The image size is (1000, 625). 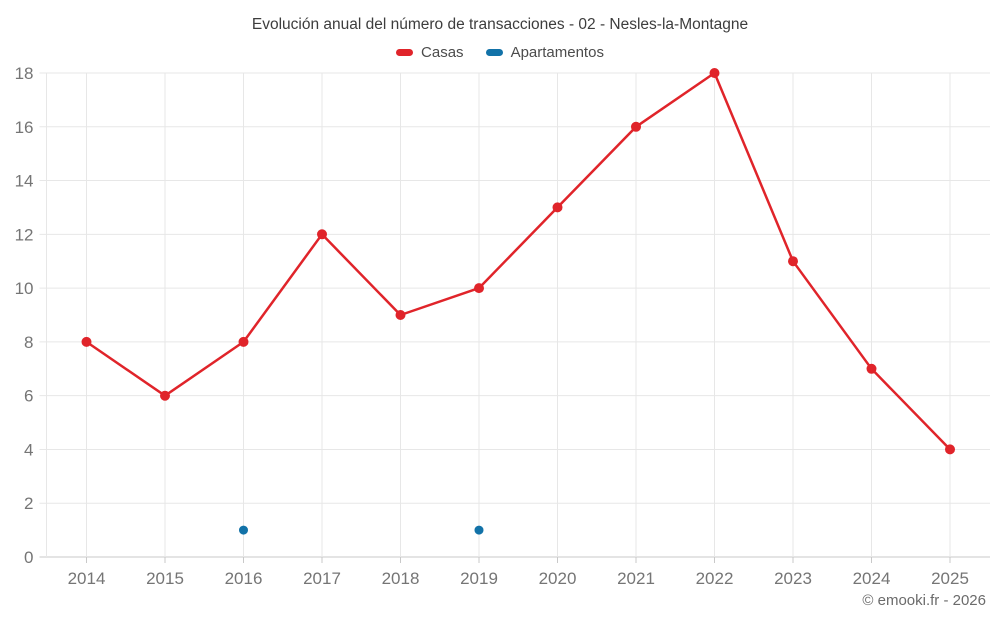 What do you see at coordinates (322, 578) in the screenshot?
I see `x-tick-label: 2017` at bounding box center [322, 578].